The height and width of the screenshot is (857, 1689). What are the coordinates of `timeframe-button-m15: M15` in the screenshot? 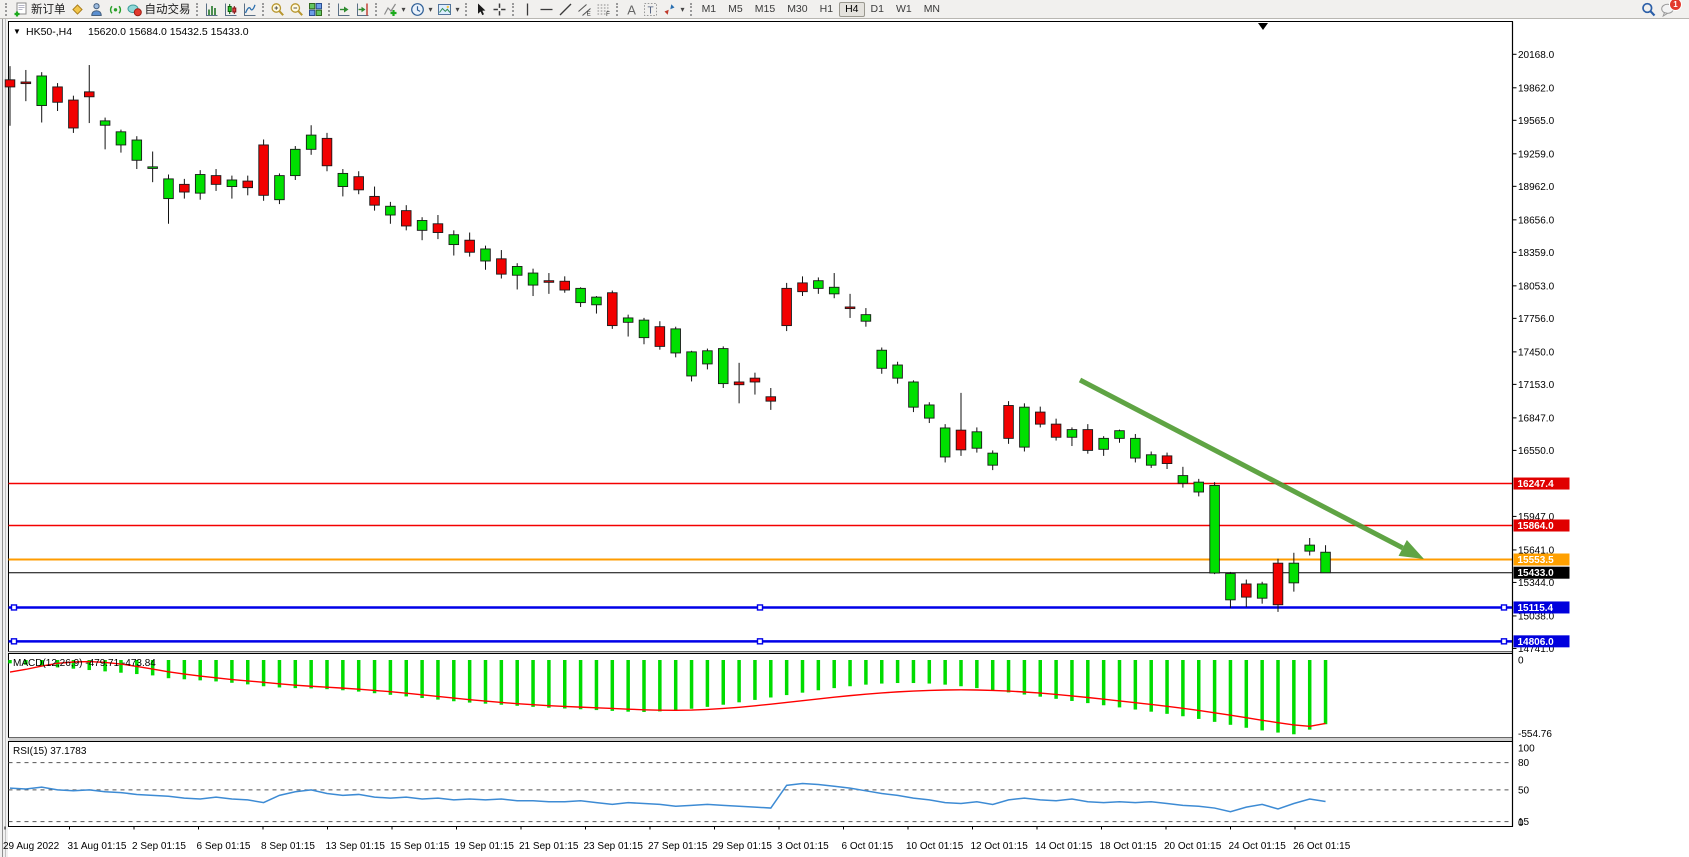 It's located at (765, 8).